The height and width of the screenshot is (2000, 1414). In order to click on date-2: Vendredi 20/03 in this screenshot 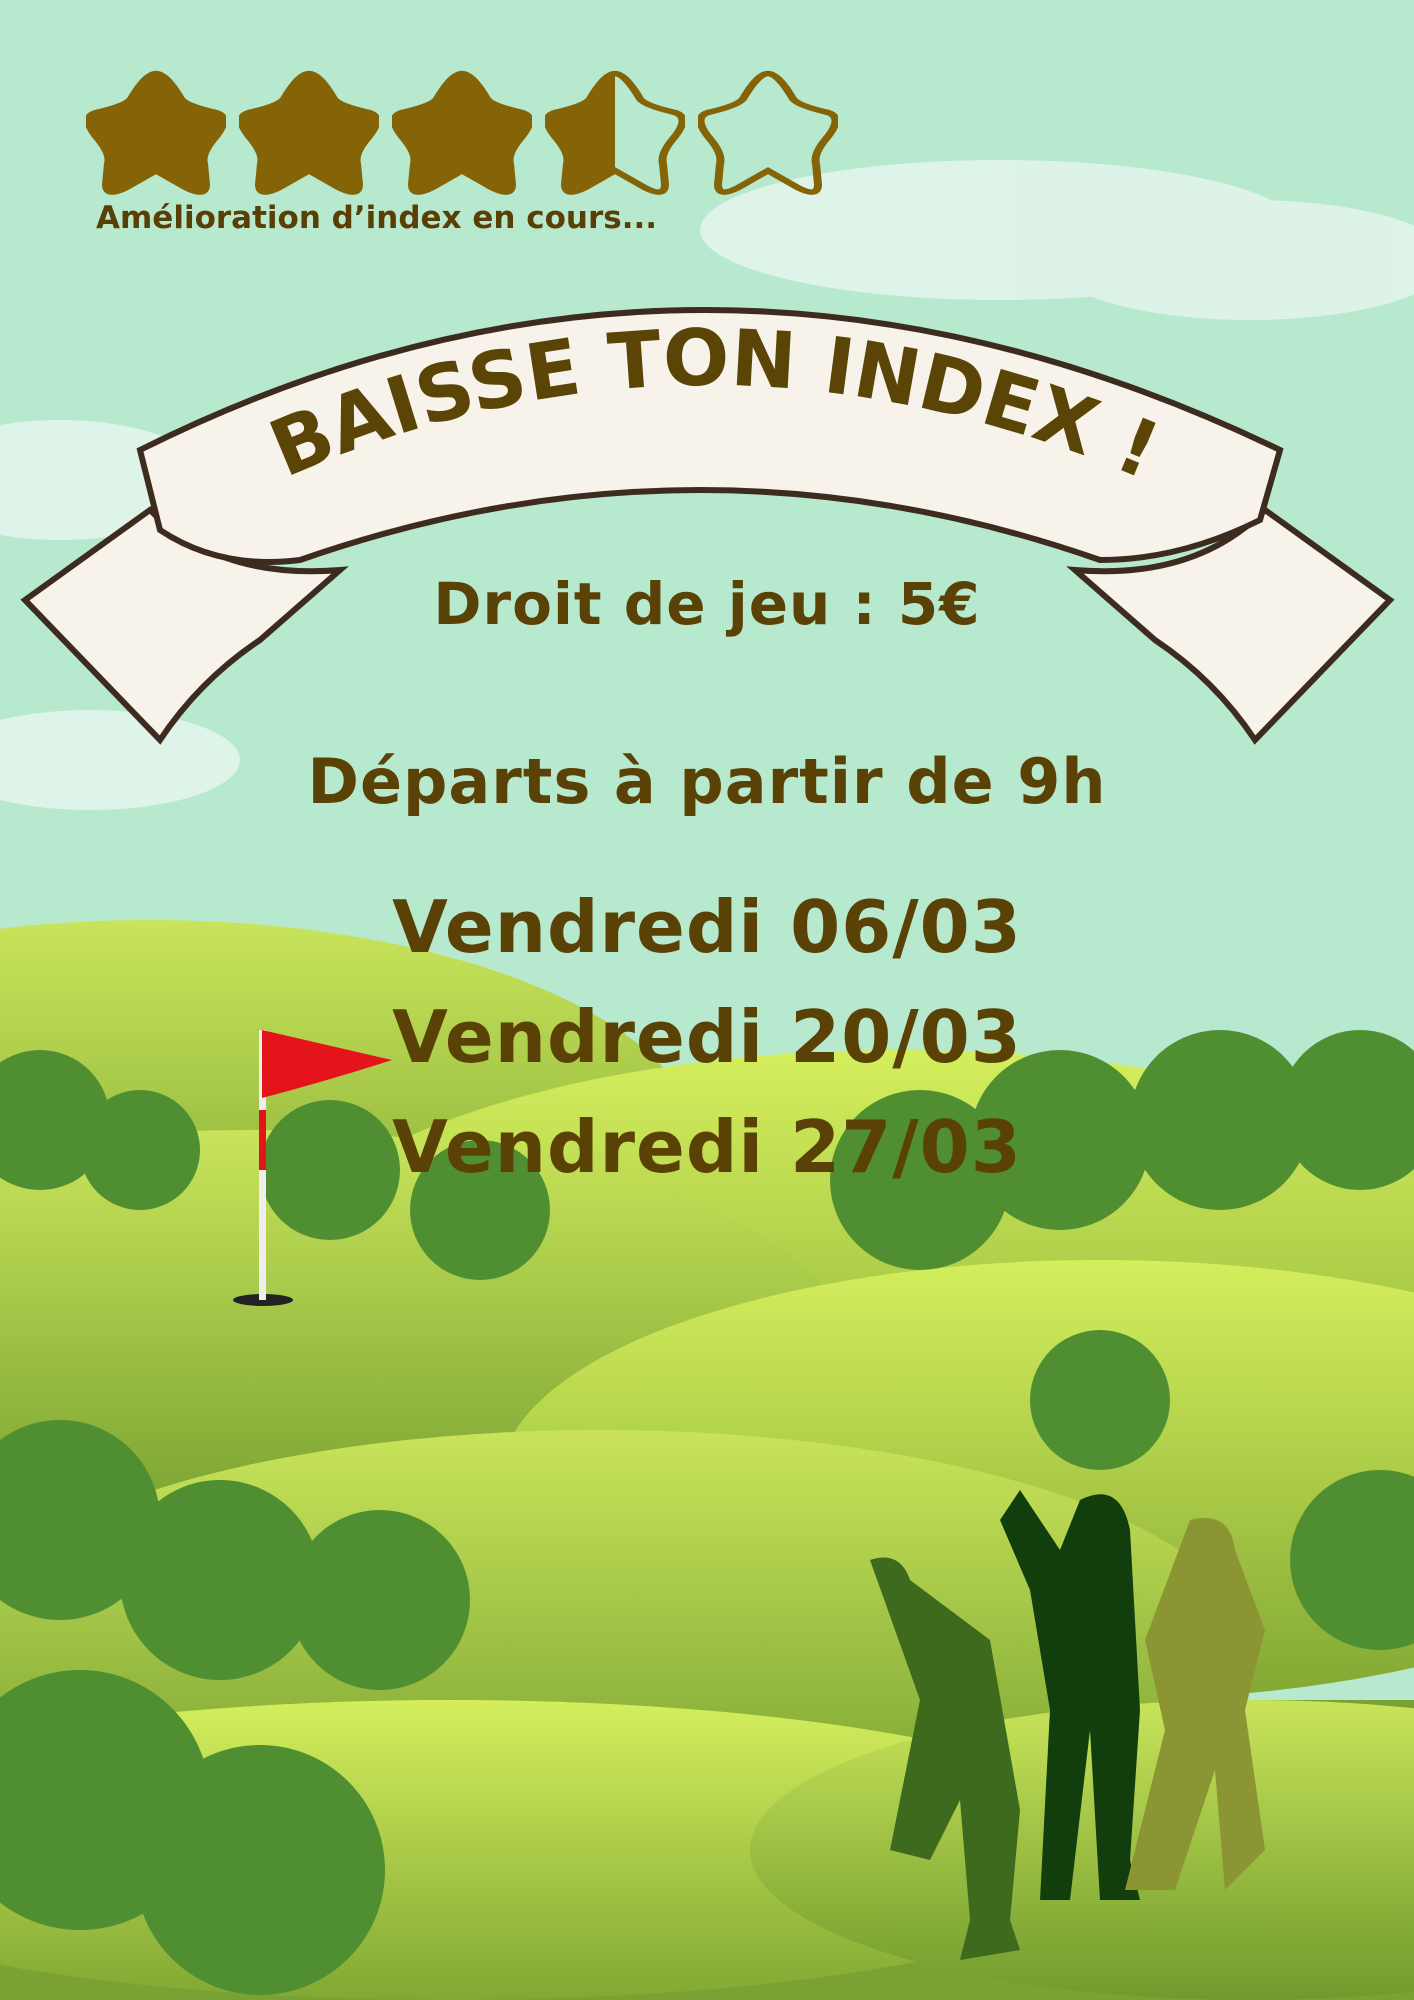, I will do `click(707, 1037)`.